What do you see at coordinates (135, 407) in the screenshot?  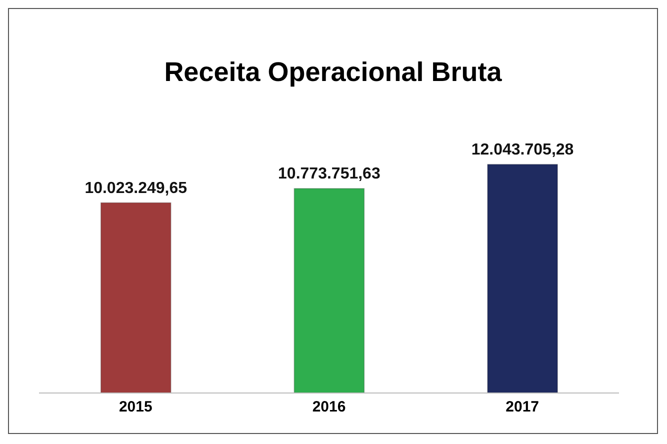 I see `x-tick-label: 2015` at bounding box center [135, 407].